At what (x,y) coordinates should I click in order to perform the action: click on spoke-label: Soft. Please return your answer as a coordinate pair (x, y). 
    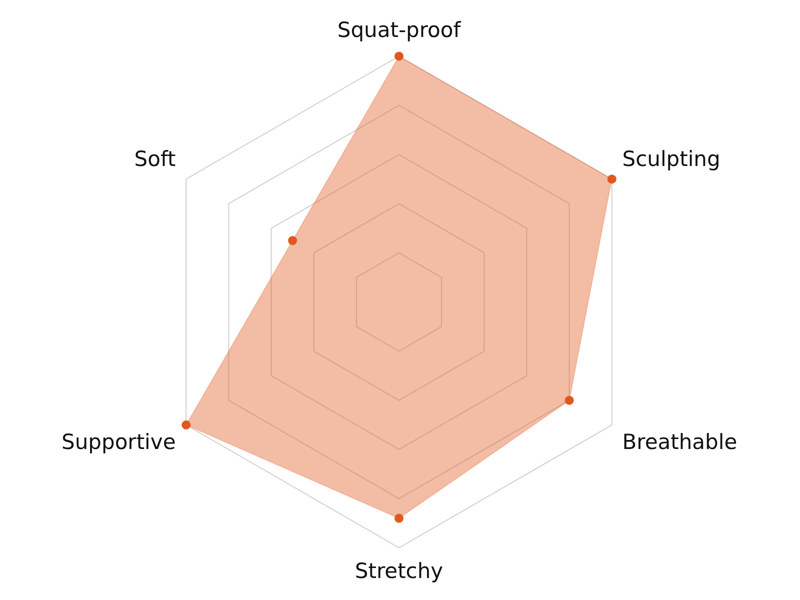
    Looking at the image, I should click on (155, 158).